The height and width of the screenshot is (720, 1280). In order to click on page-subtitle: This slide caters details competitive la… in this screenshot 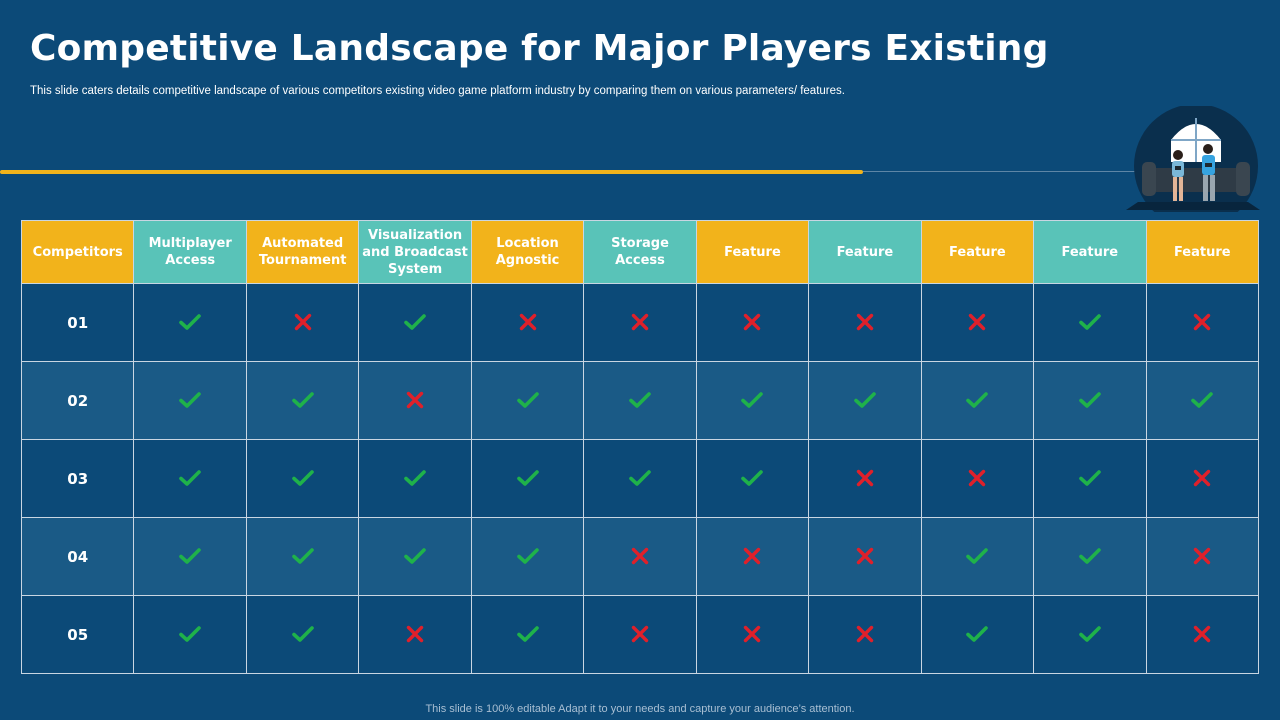, I will do `click(437, 91)`.